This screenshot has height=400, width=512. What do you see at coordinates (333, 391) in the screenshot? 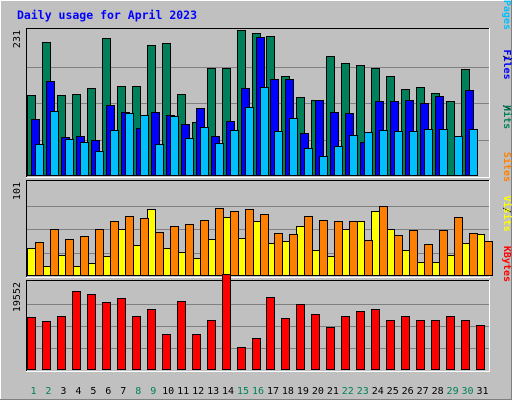
I see `day-label-21: 21` at bounding box center [333, 391].